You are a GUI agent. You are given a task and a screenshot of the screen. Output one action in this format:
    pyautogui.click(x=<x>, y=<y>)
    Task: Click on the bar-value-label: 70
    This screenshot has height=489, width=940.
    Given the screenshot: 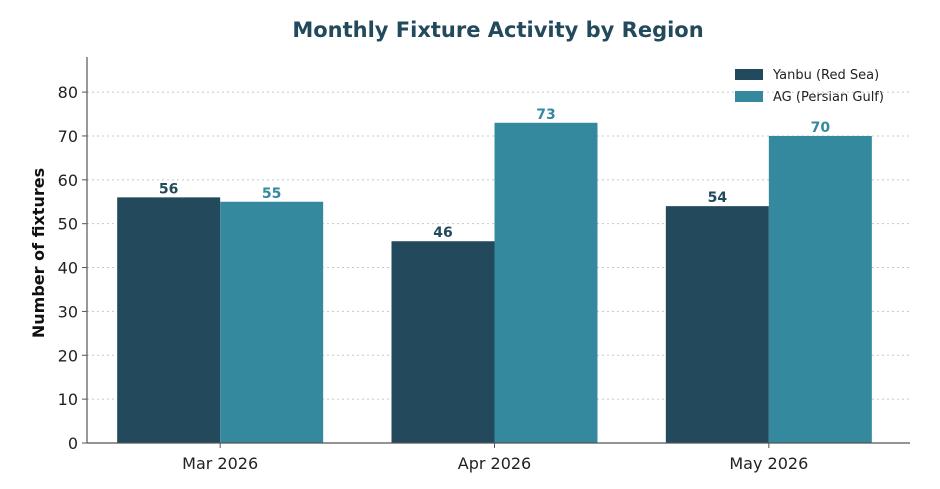 What is the action you would take?
    pyautogui.click(x=821, y=128)
    